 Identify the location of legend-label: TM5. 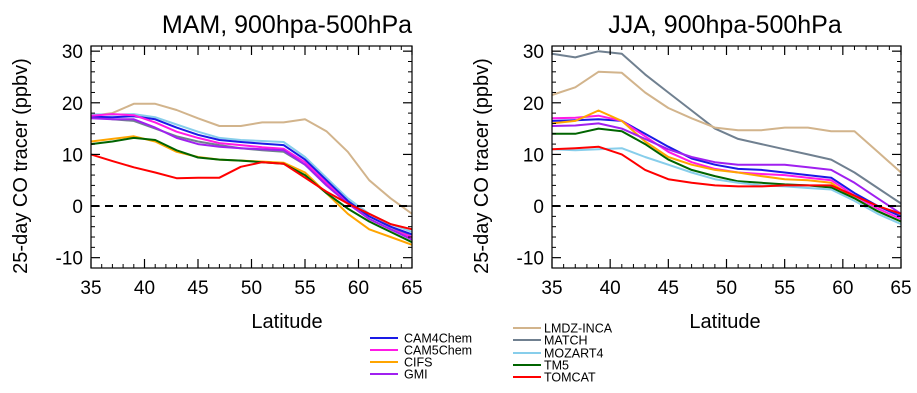
(556, 366).